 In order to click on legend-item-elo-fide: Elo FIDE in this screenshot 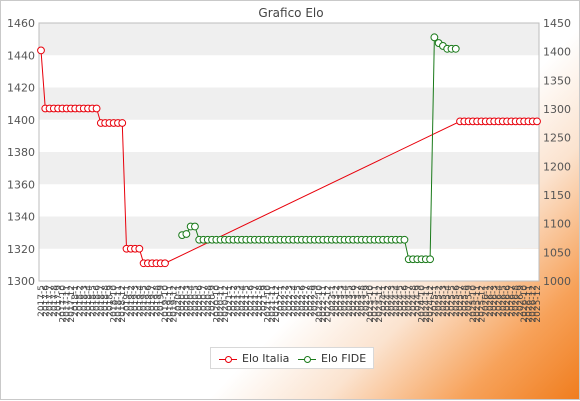, I will do `click(332, 358)`.